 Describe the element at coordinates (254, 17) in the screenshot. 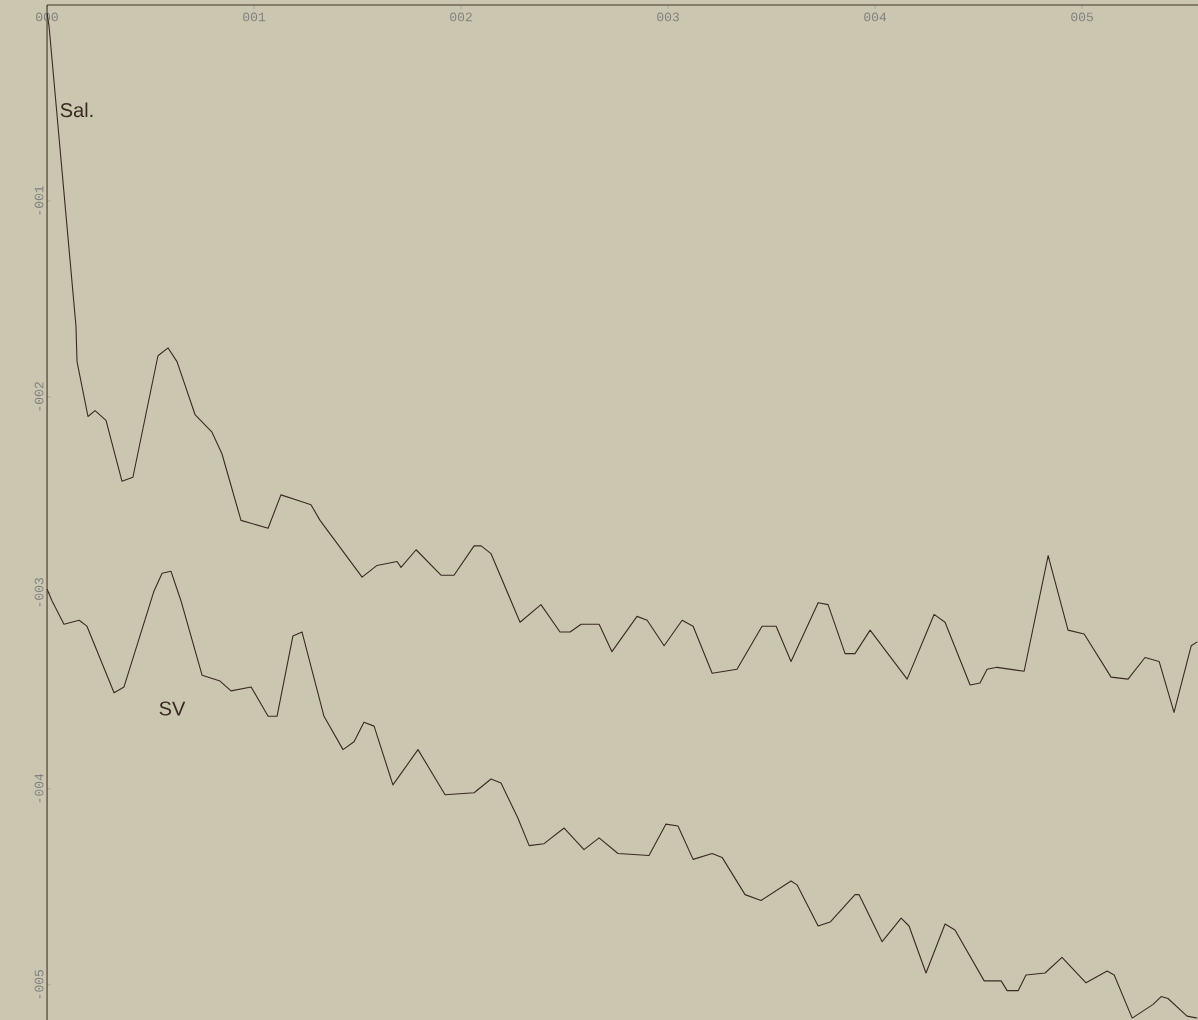

I see `x-tick-label: 001` at that location.